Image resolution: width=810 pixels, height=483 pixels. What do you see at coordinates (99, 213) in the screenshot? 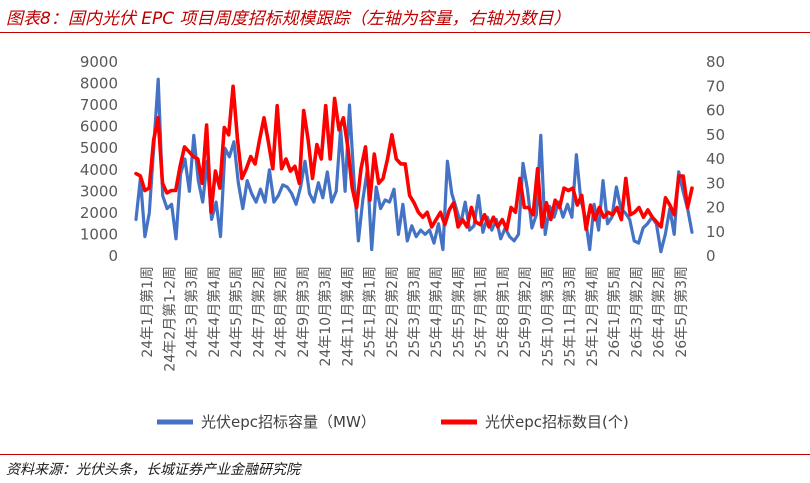
I see `left-tick-label: 2000` at bounding box center [99, 213].